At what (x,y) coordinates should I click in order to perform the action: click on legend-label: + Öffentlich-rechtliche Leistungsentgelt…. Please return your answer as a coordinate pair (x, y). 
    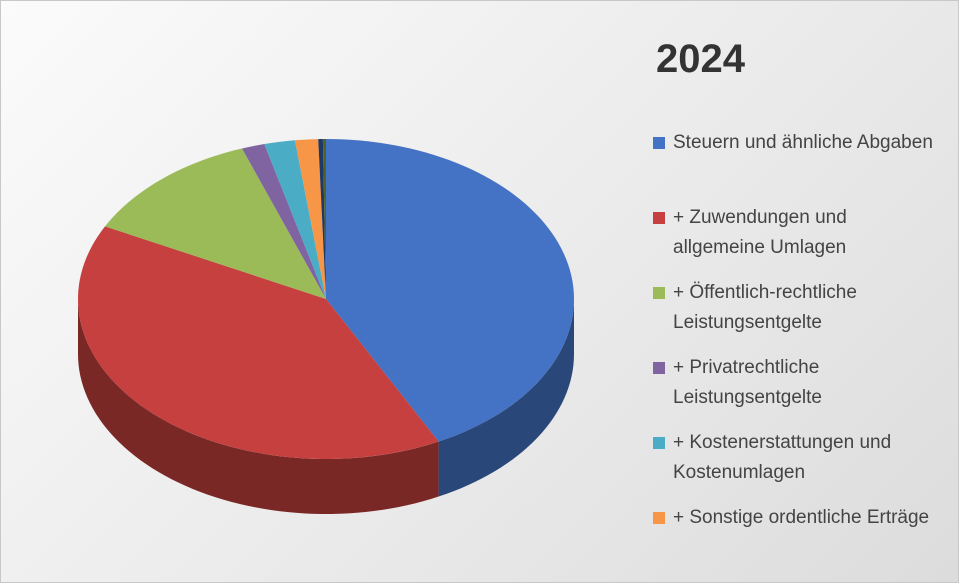
    Looking at the image, I should click on (765, 307).